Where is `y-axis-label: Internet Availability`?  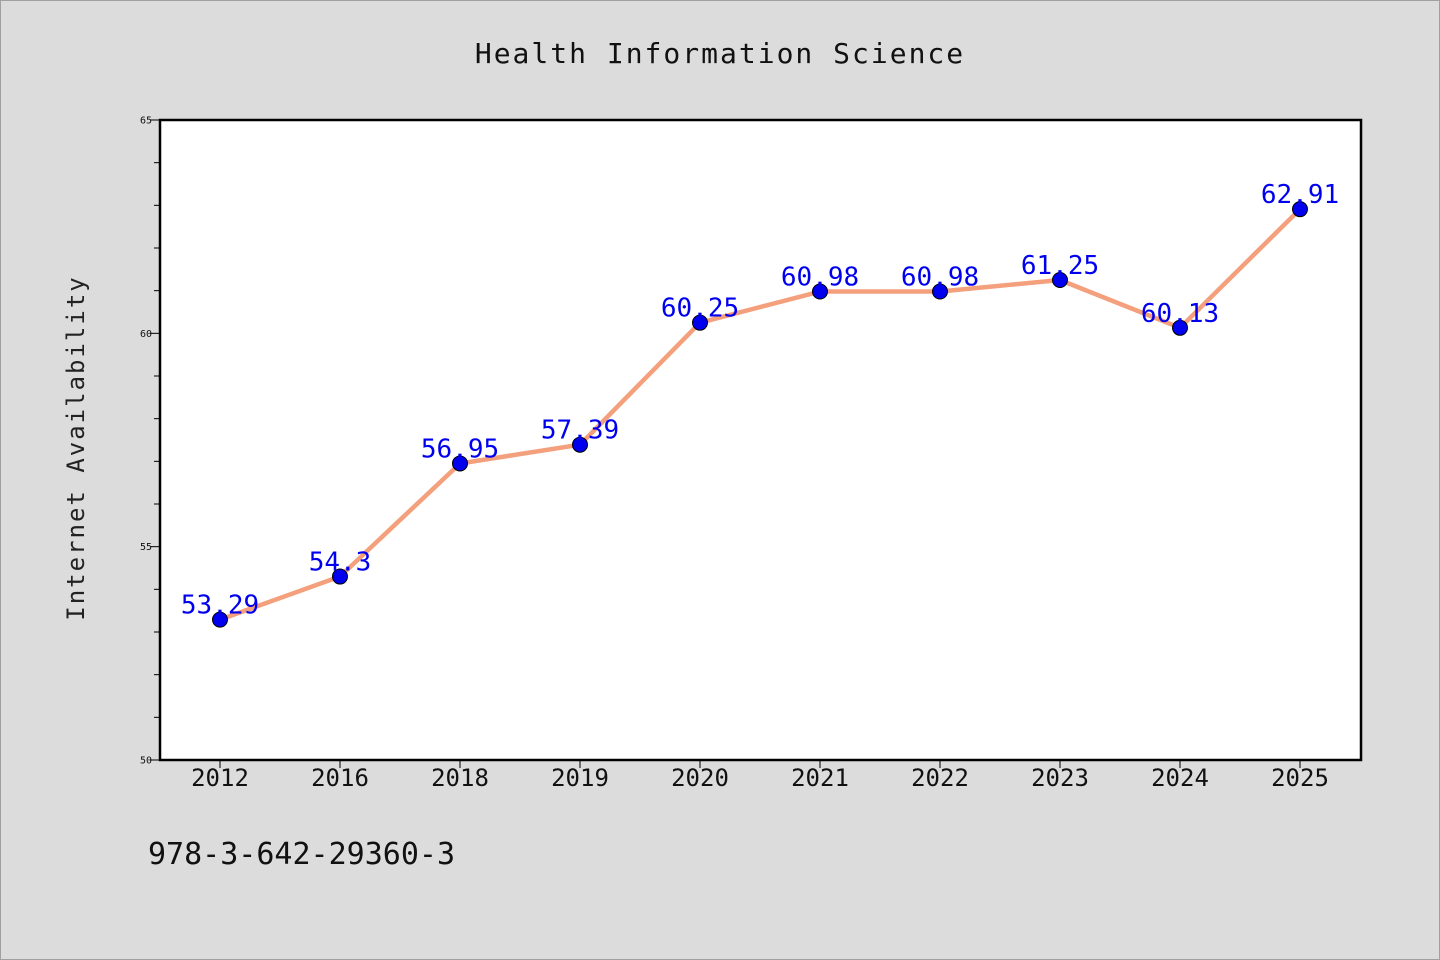
y-axis-label: Internet Availability is located at coordinates (76, 447).